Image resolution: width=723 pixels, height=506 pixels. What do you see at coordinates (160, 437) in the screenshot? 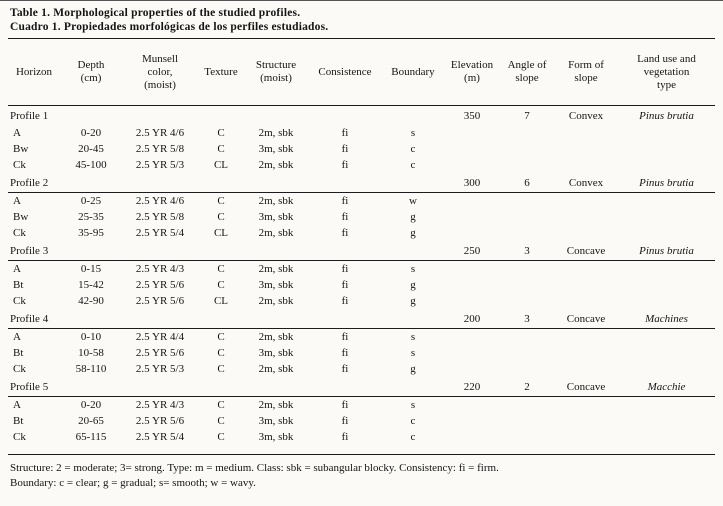
I see `cell-munsell-color: 2.5 YR 5/4` at bounding box center [160, 437].